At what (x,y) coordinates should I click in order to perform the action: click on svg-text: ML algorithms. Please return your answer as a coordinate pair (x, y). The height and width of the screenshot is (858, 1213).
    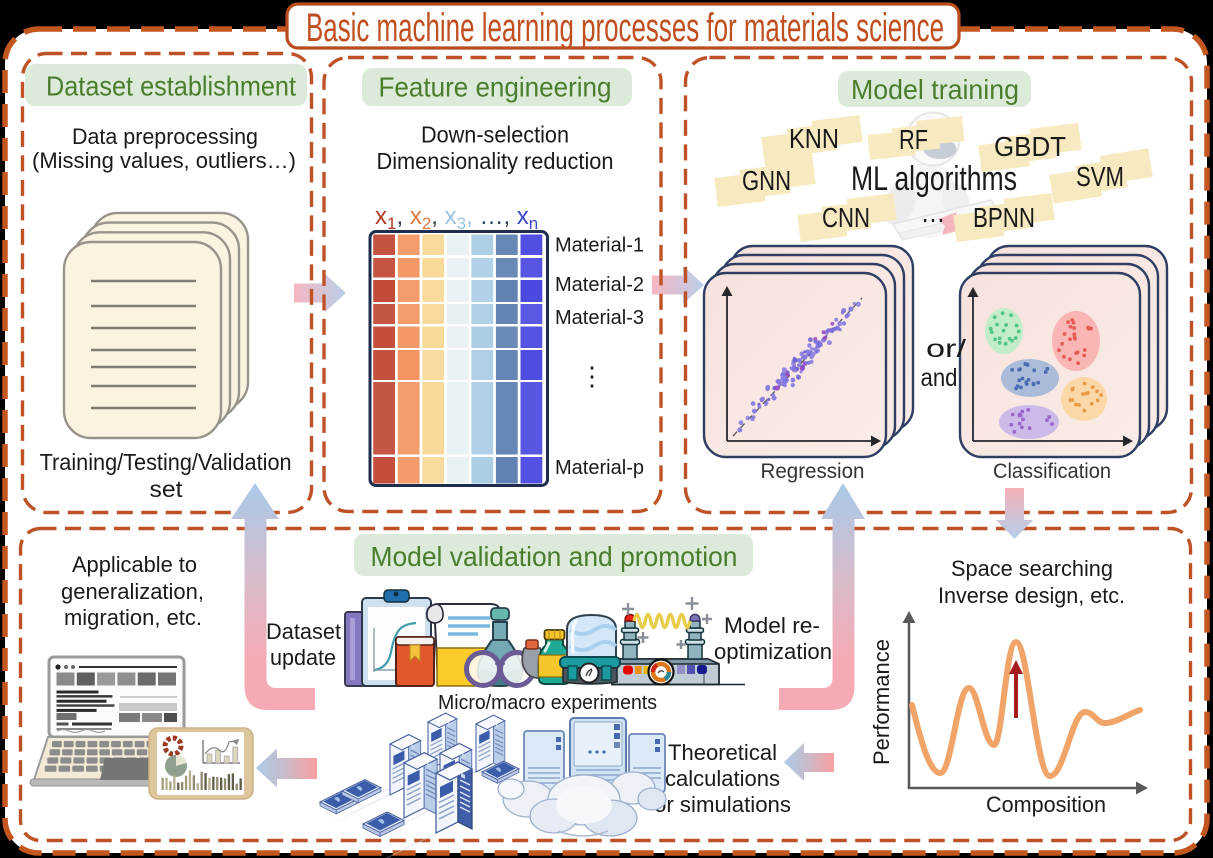
    Looking at the image, I should click on (934, 179).